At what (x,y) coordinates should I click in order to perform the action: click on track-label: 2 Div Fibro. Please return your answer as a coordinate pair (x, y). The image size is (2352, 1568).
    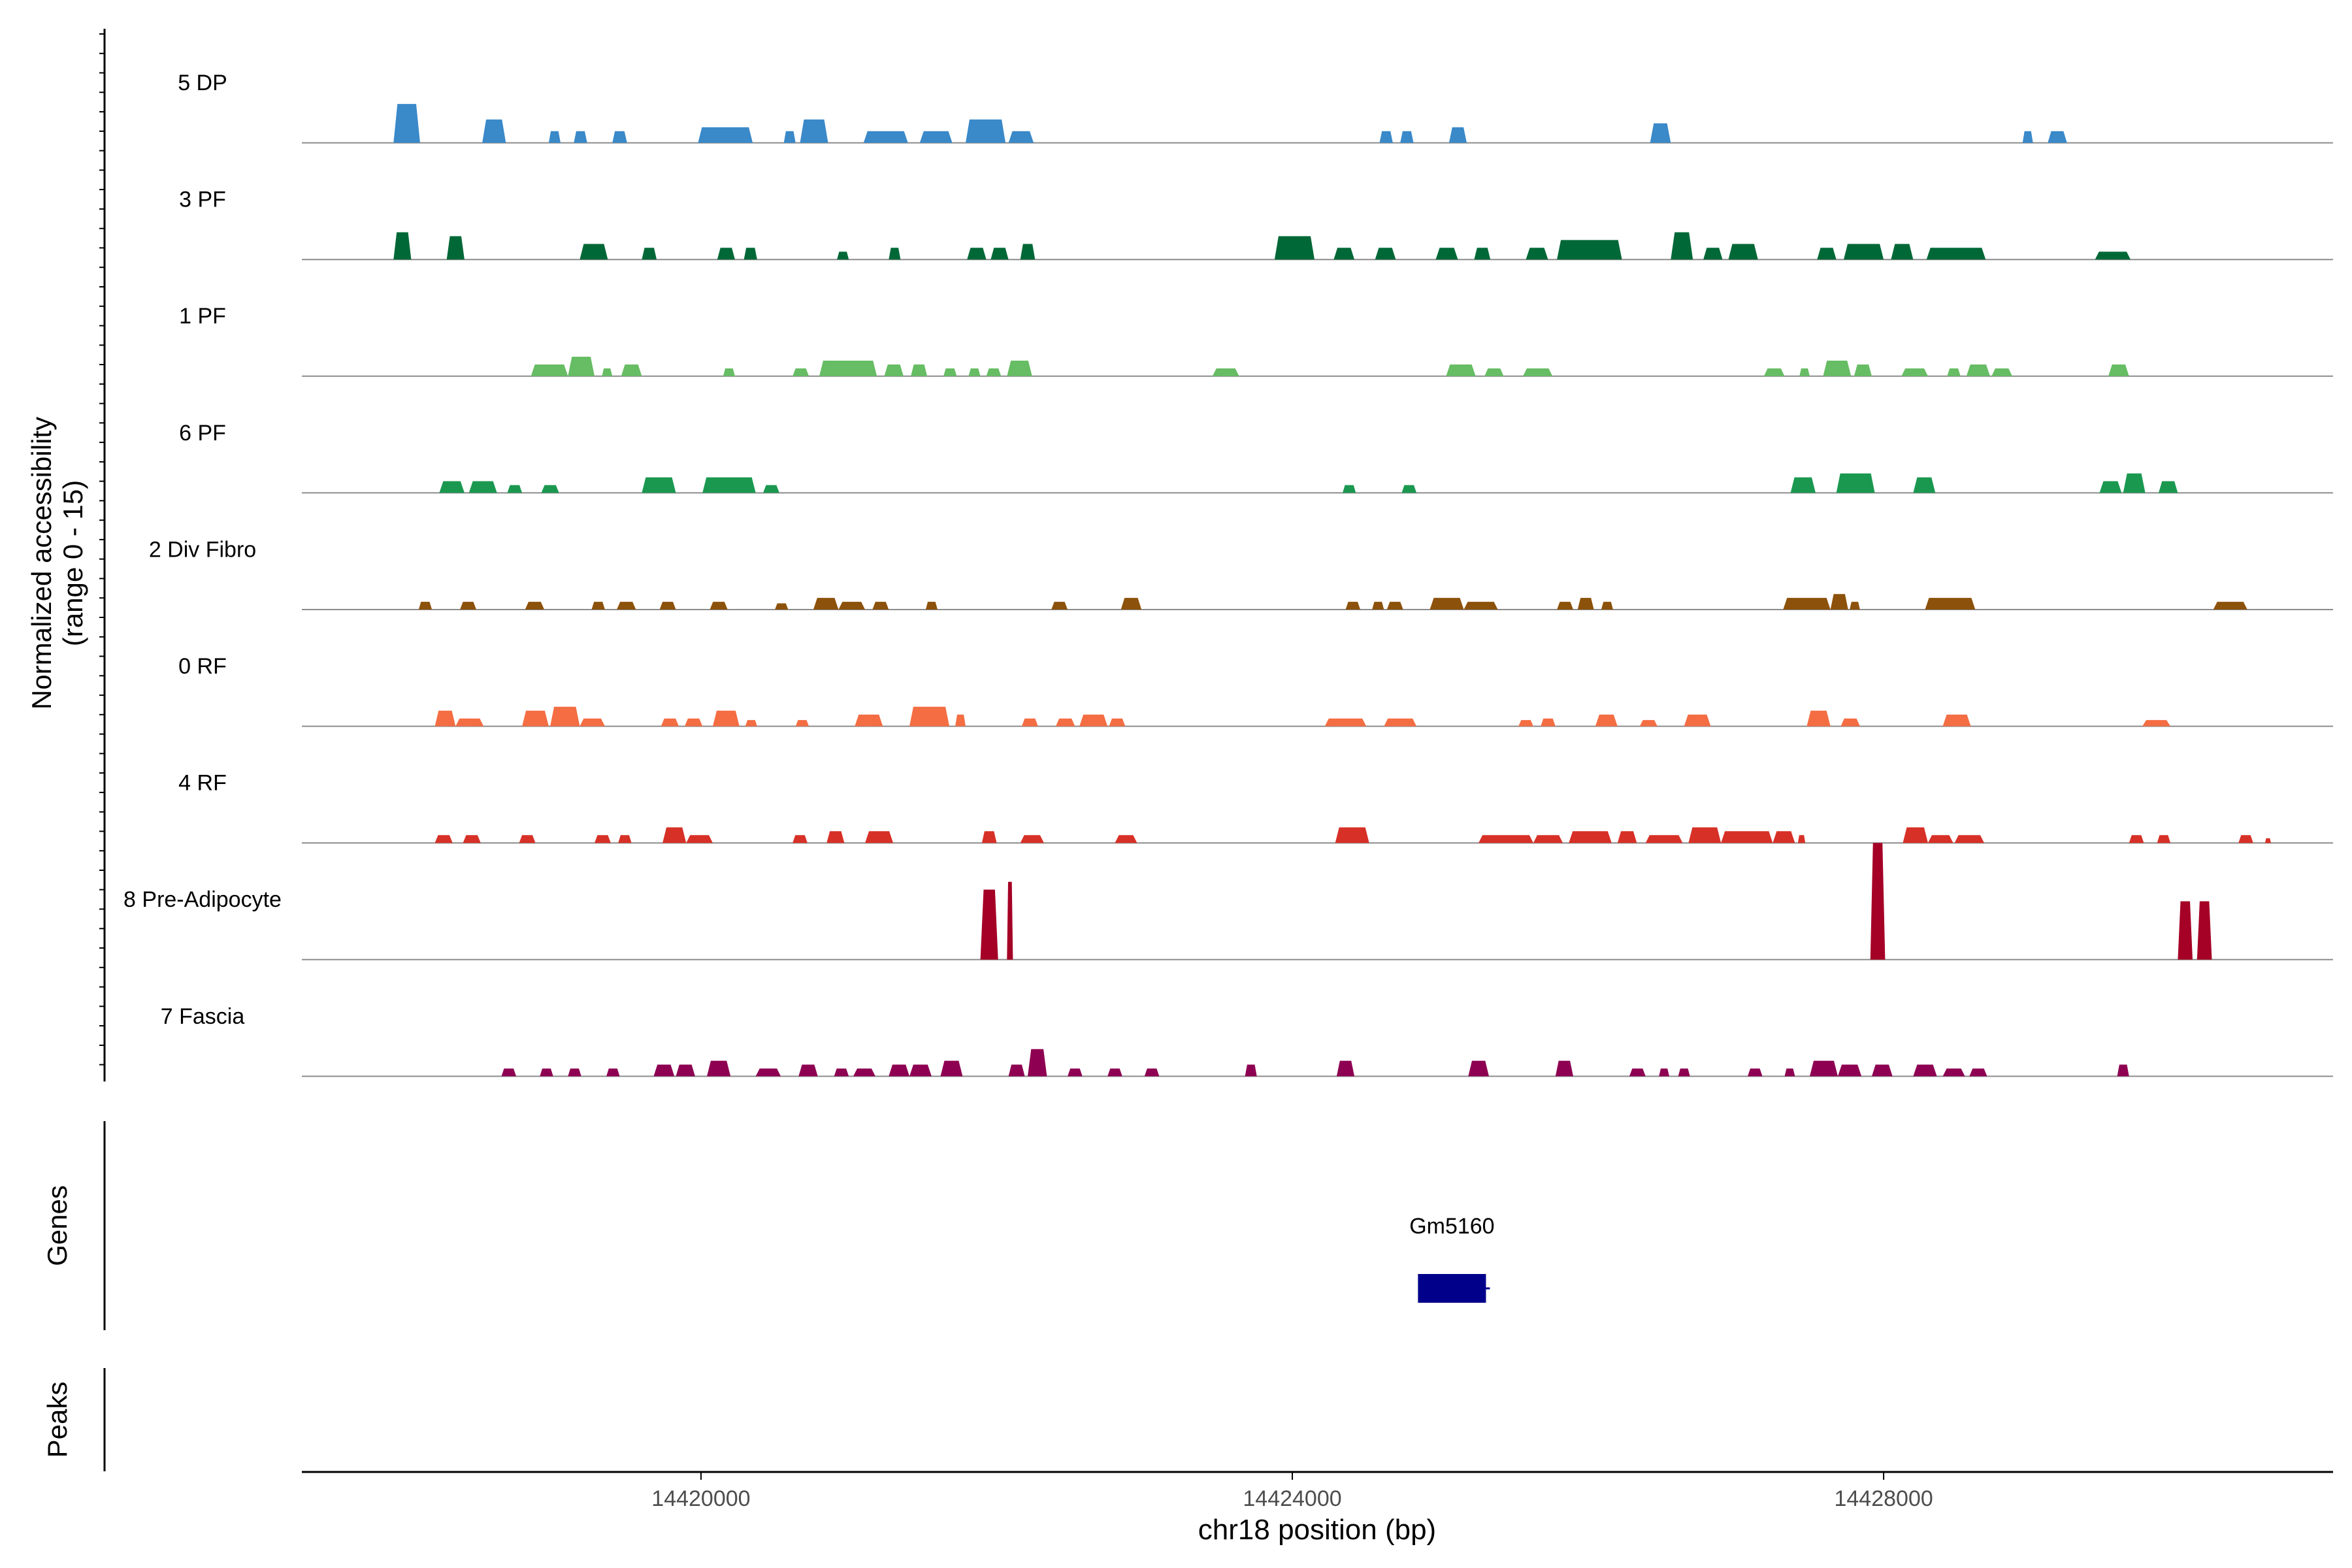
    Looking at the image, I should click on (202, 549).